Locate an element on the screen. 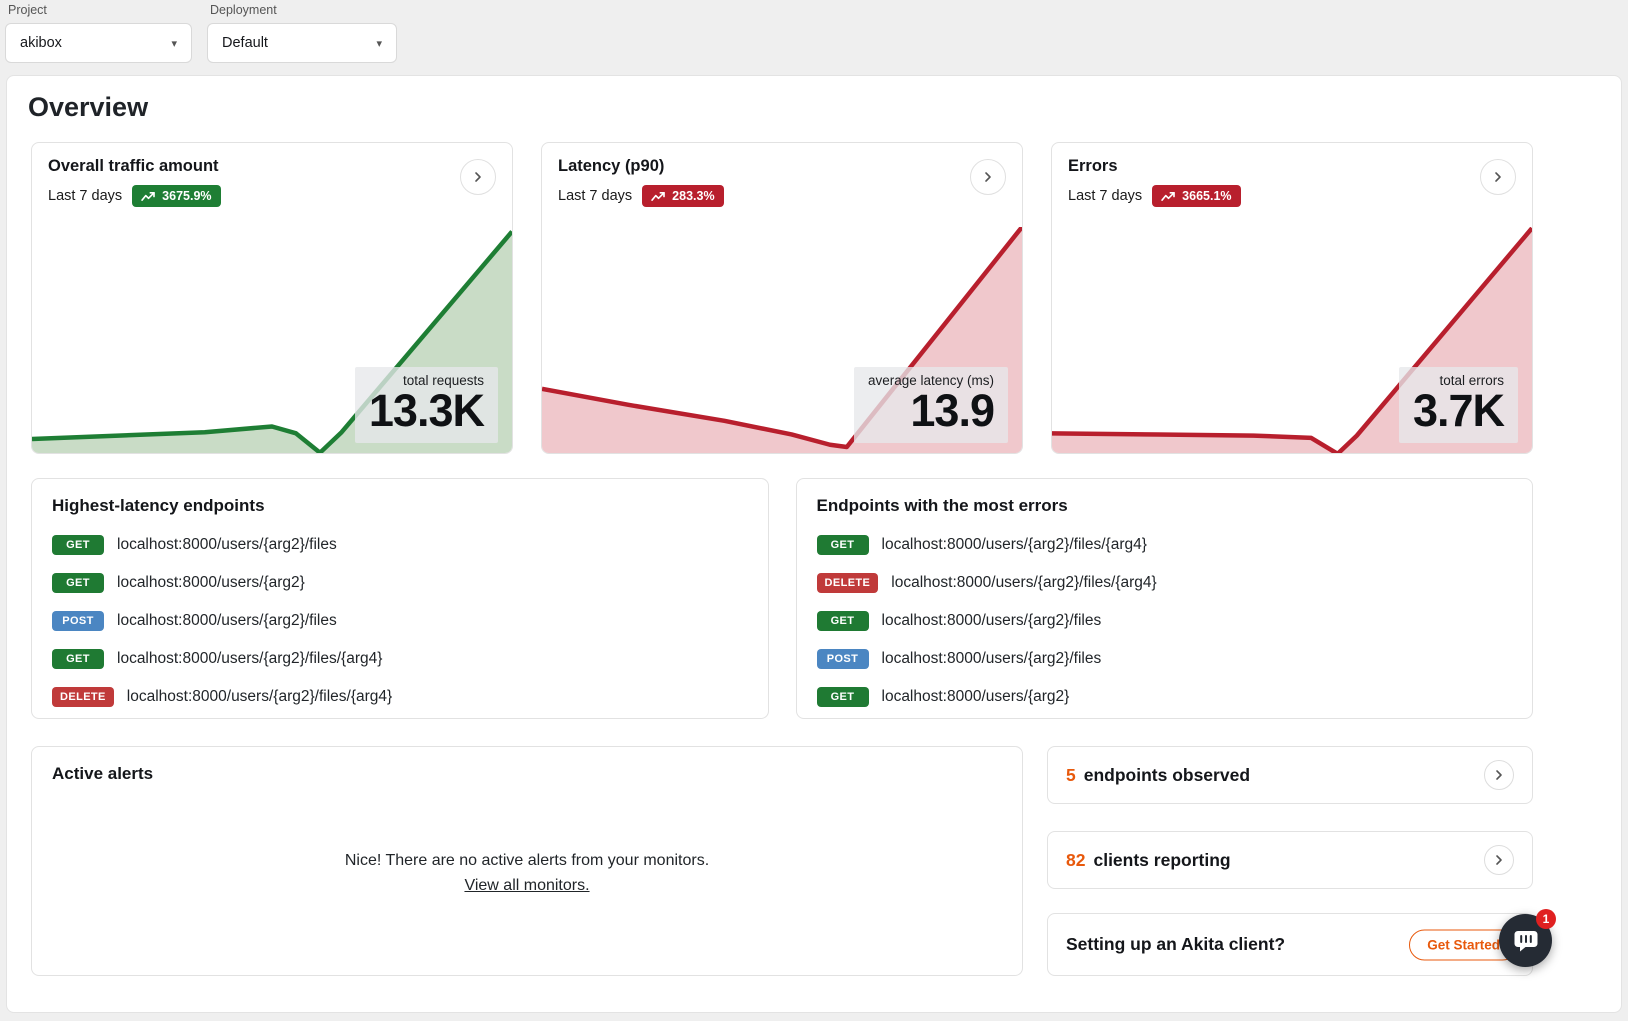  project-dropdown: akibox ▾ is located at coordinates (98, 43).